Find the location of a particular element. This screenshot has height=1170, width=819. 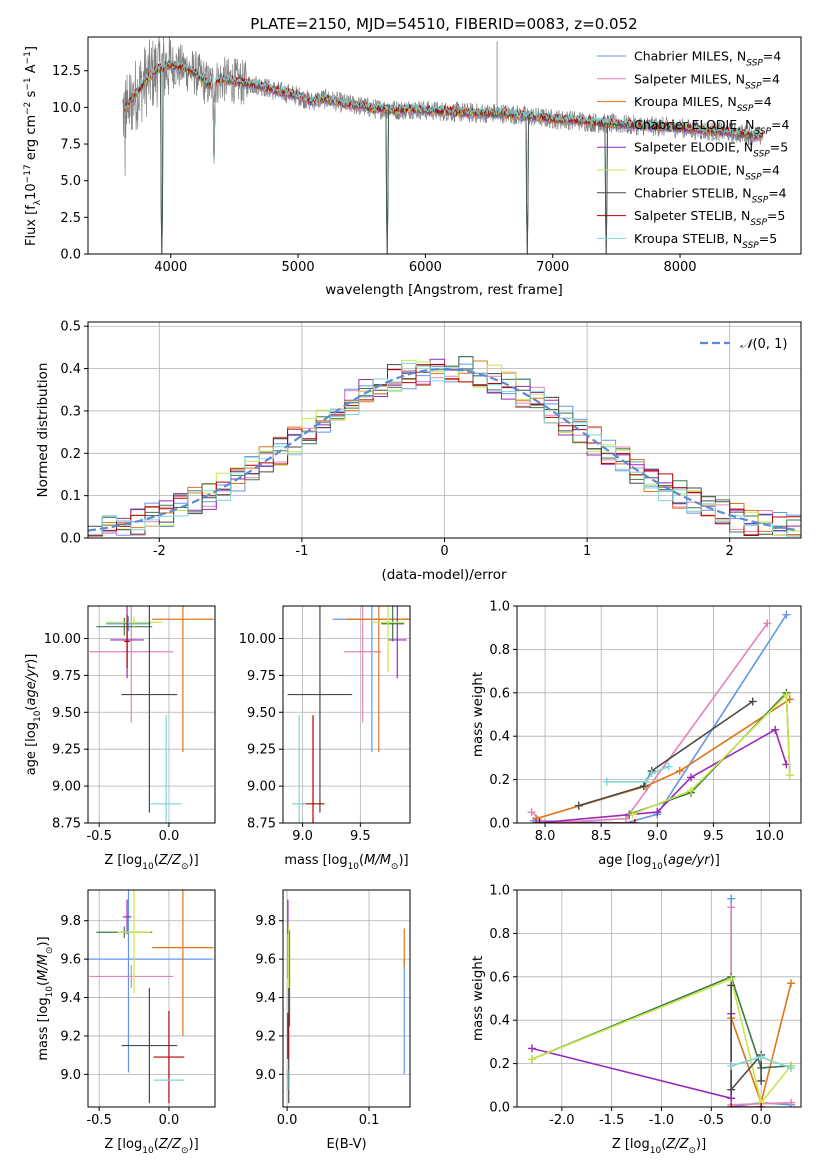

gaussian-reference-curve is located at coordinates (443, 449).